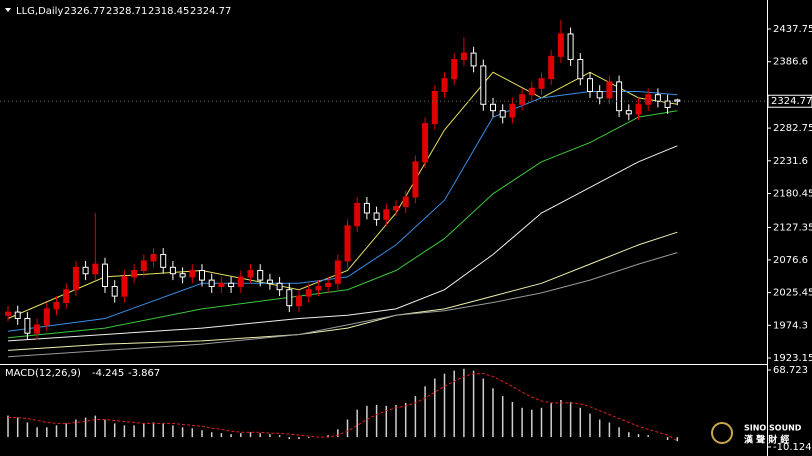 Image resolution: width=812 pixels, height=456 pixels. What do you see at coordinates (792, 128) in the screenshot?
I see `y-tick-label: 2282.75` at bounding box center [792, 128].